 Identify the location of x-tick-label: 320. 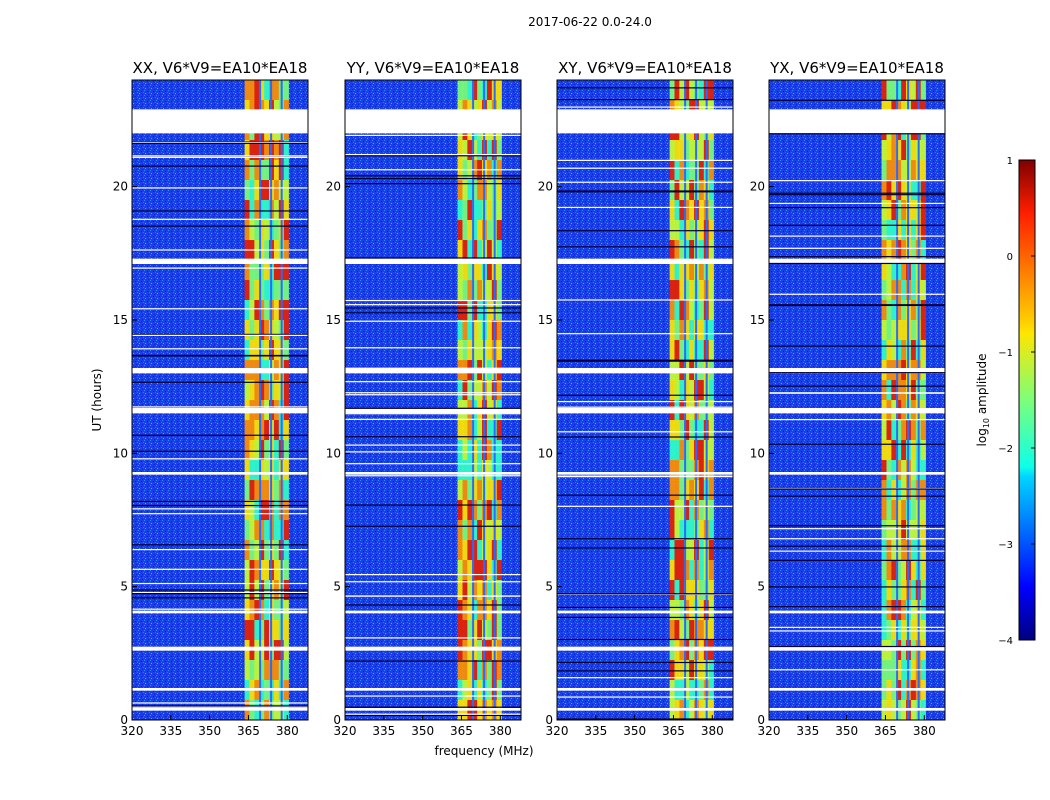
(132, 731).